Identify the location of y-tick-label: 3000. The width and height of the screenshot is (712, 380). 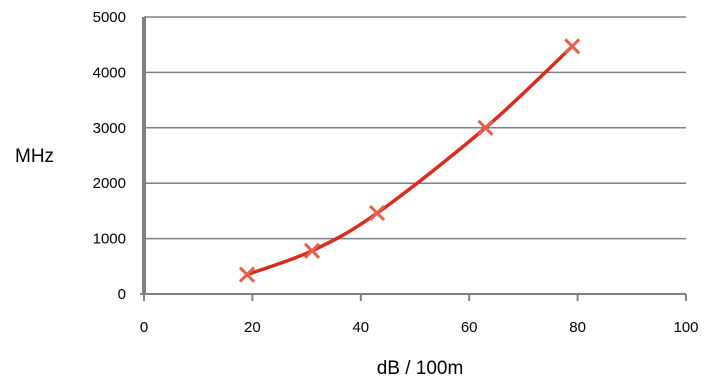
(109, 128).